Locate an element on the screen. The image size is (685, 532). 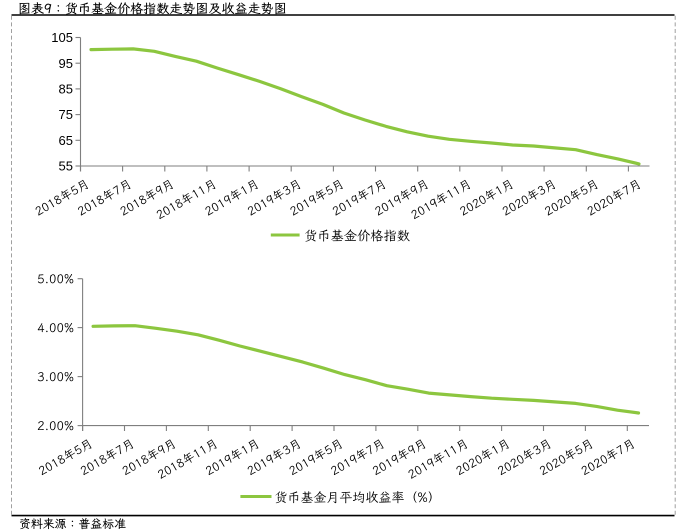
svg-text: 65 is located at coordinates (66, 140).